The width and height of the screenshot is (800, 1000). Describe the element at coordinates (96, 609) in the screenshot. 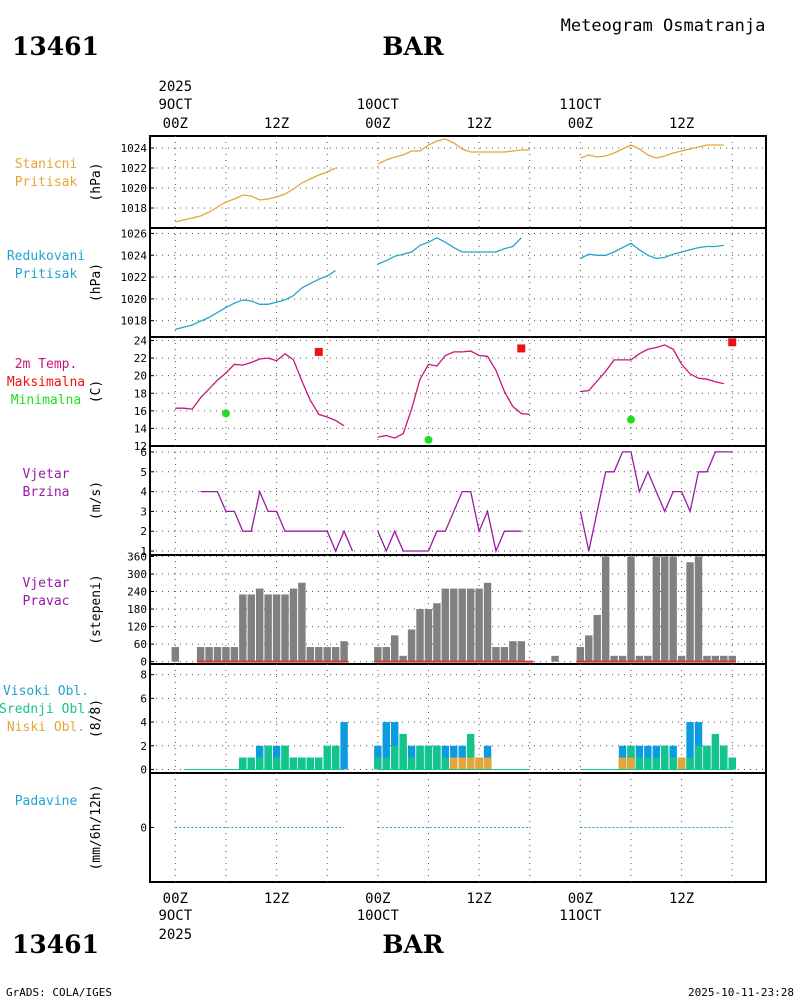

I see `y-axis-label: (stepeni)` at that location.